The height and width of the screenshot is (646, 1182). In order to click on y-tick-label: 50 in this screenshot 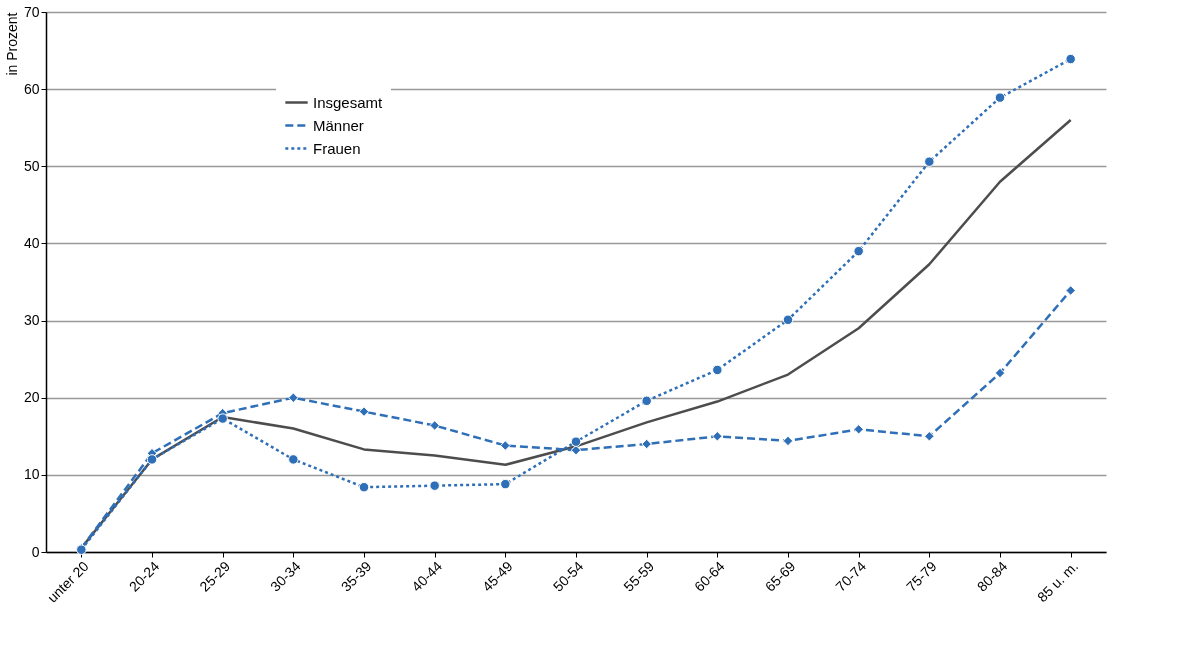, I will do `click(31, 165)`.